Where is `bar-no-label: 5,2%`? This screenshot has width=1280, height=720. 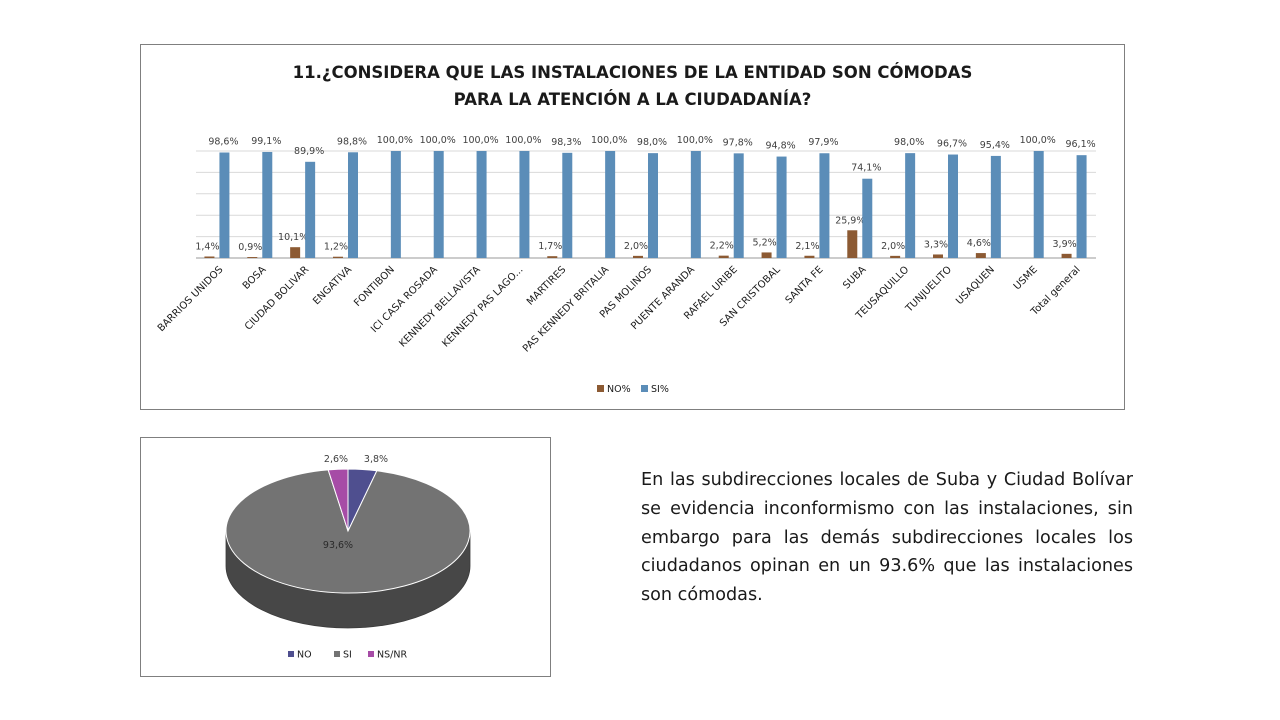
bar-no-label: 5,2% is located at coordinates (765, 242).